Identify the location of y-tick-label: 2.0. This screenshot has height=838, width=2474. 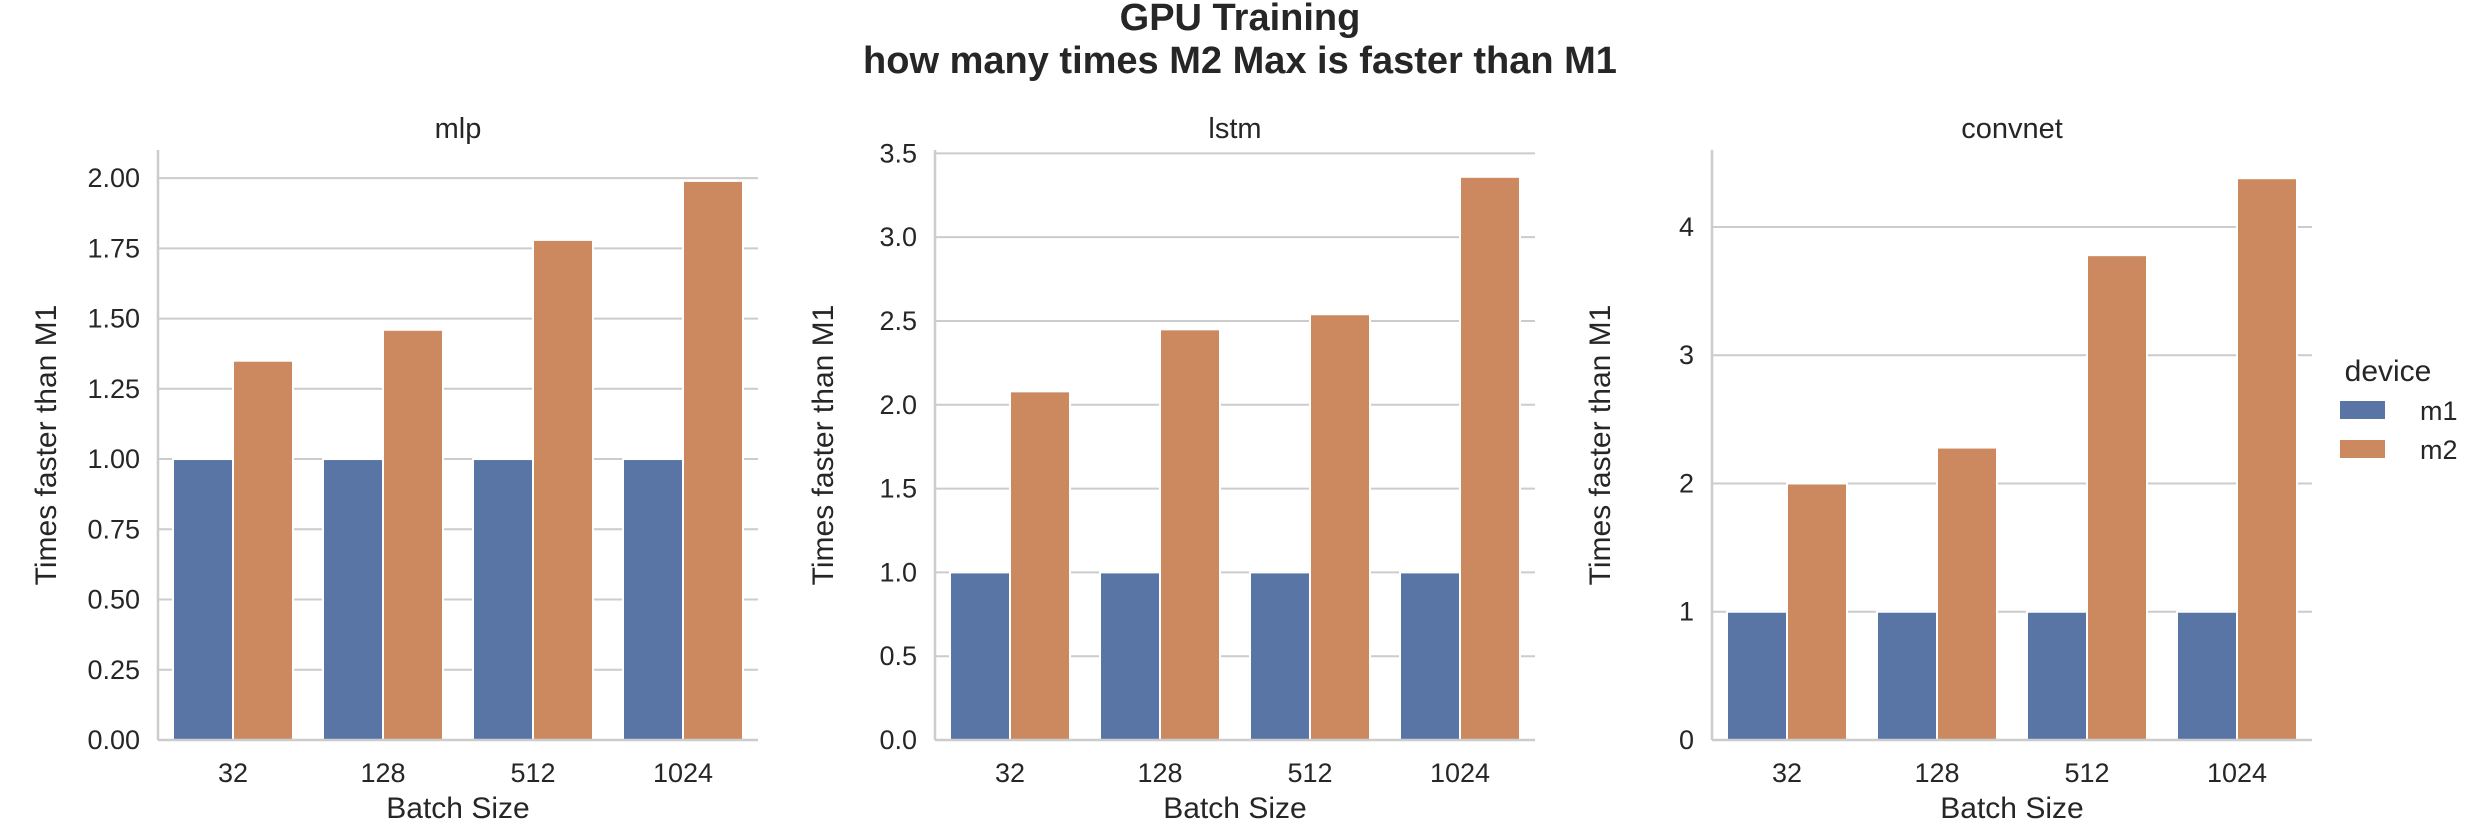
(898, 405).